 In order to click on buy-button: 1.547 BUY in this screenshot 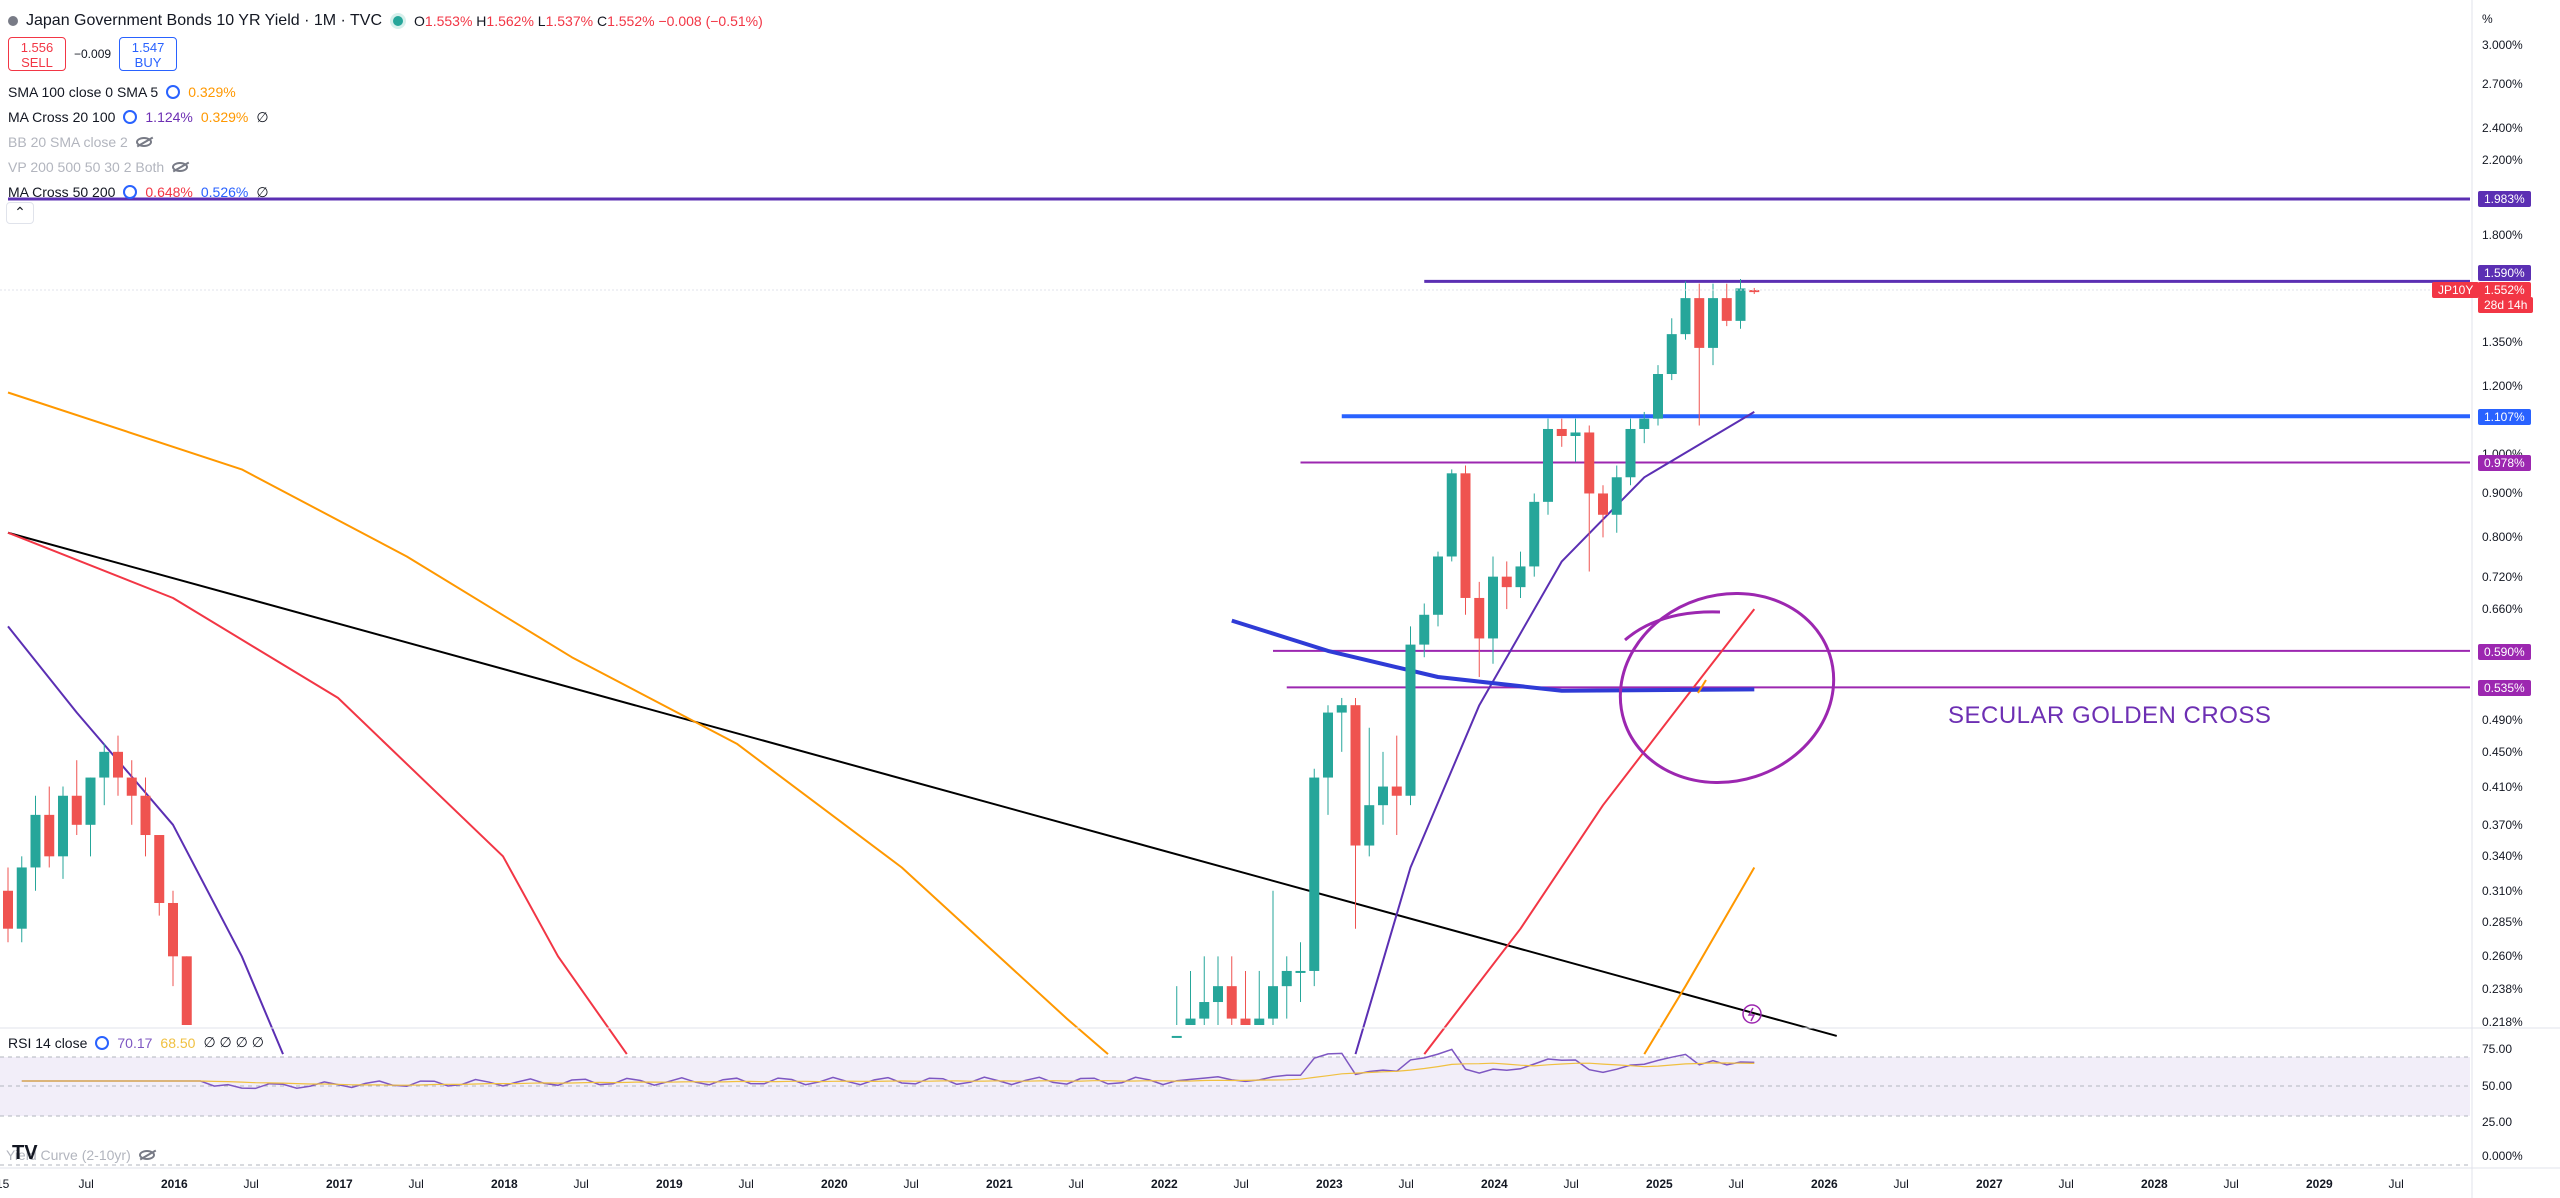, I will do `click(148, 54)`.